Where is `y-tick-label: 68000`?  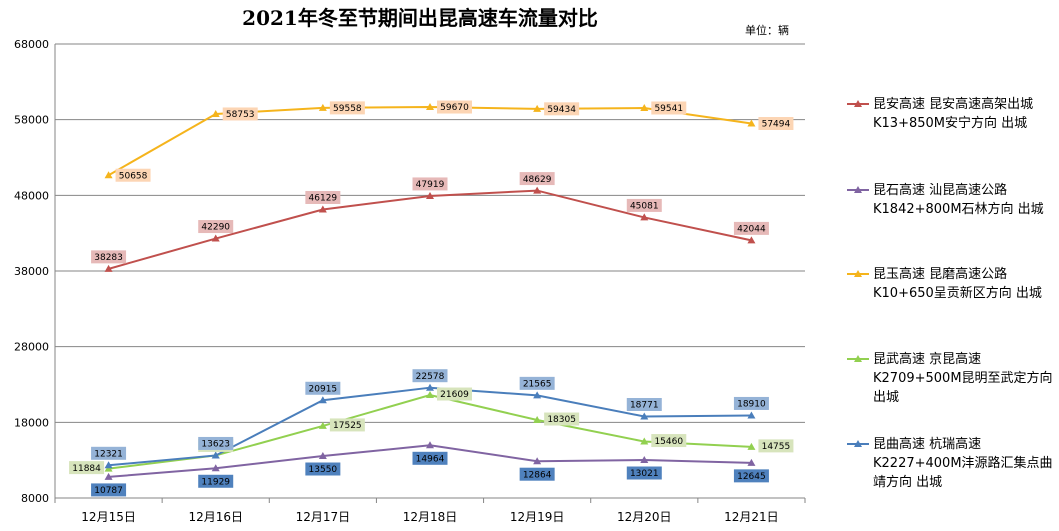 y-tick-label: 68000 is located at coordinates (31, 44).